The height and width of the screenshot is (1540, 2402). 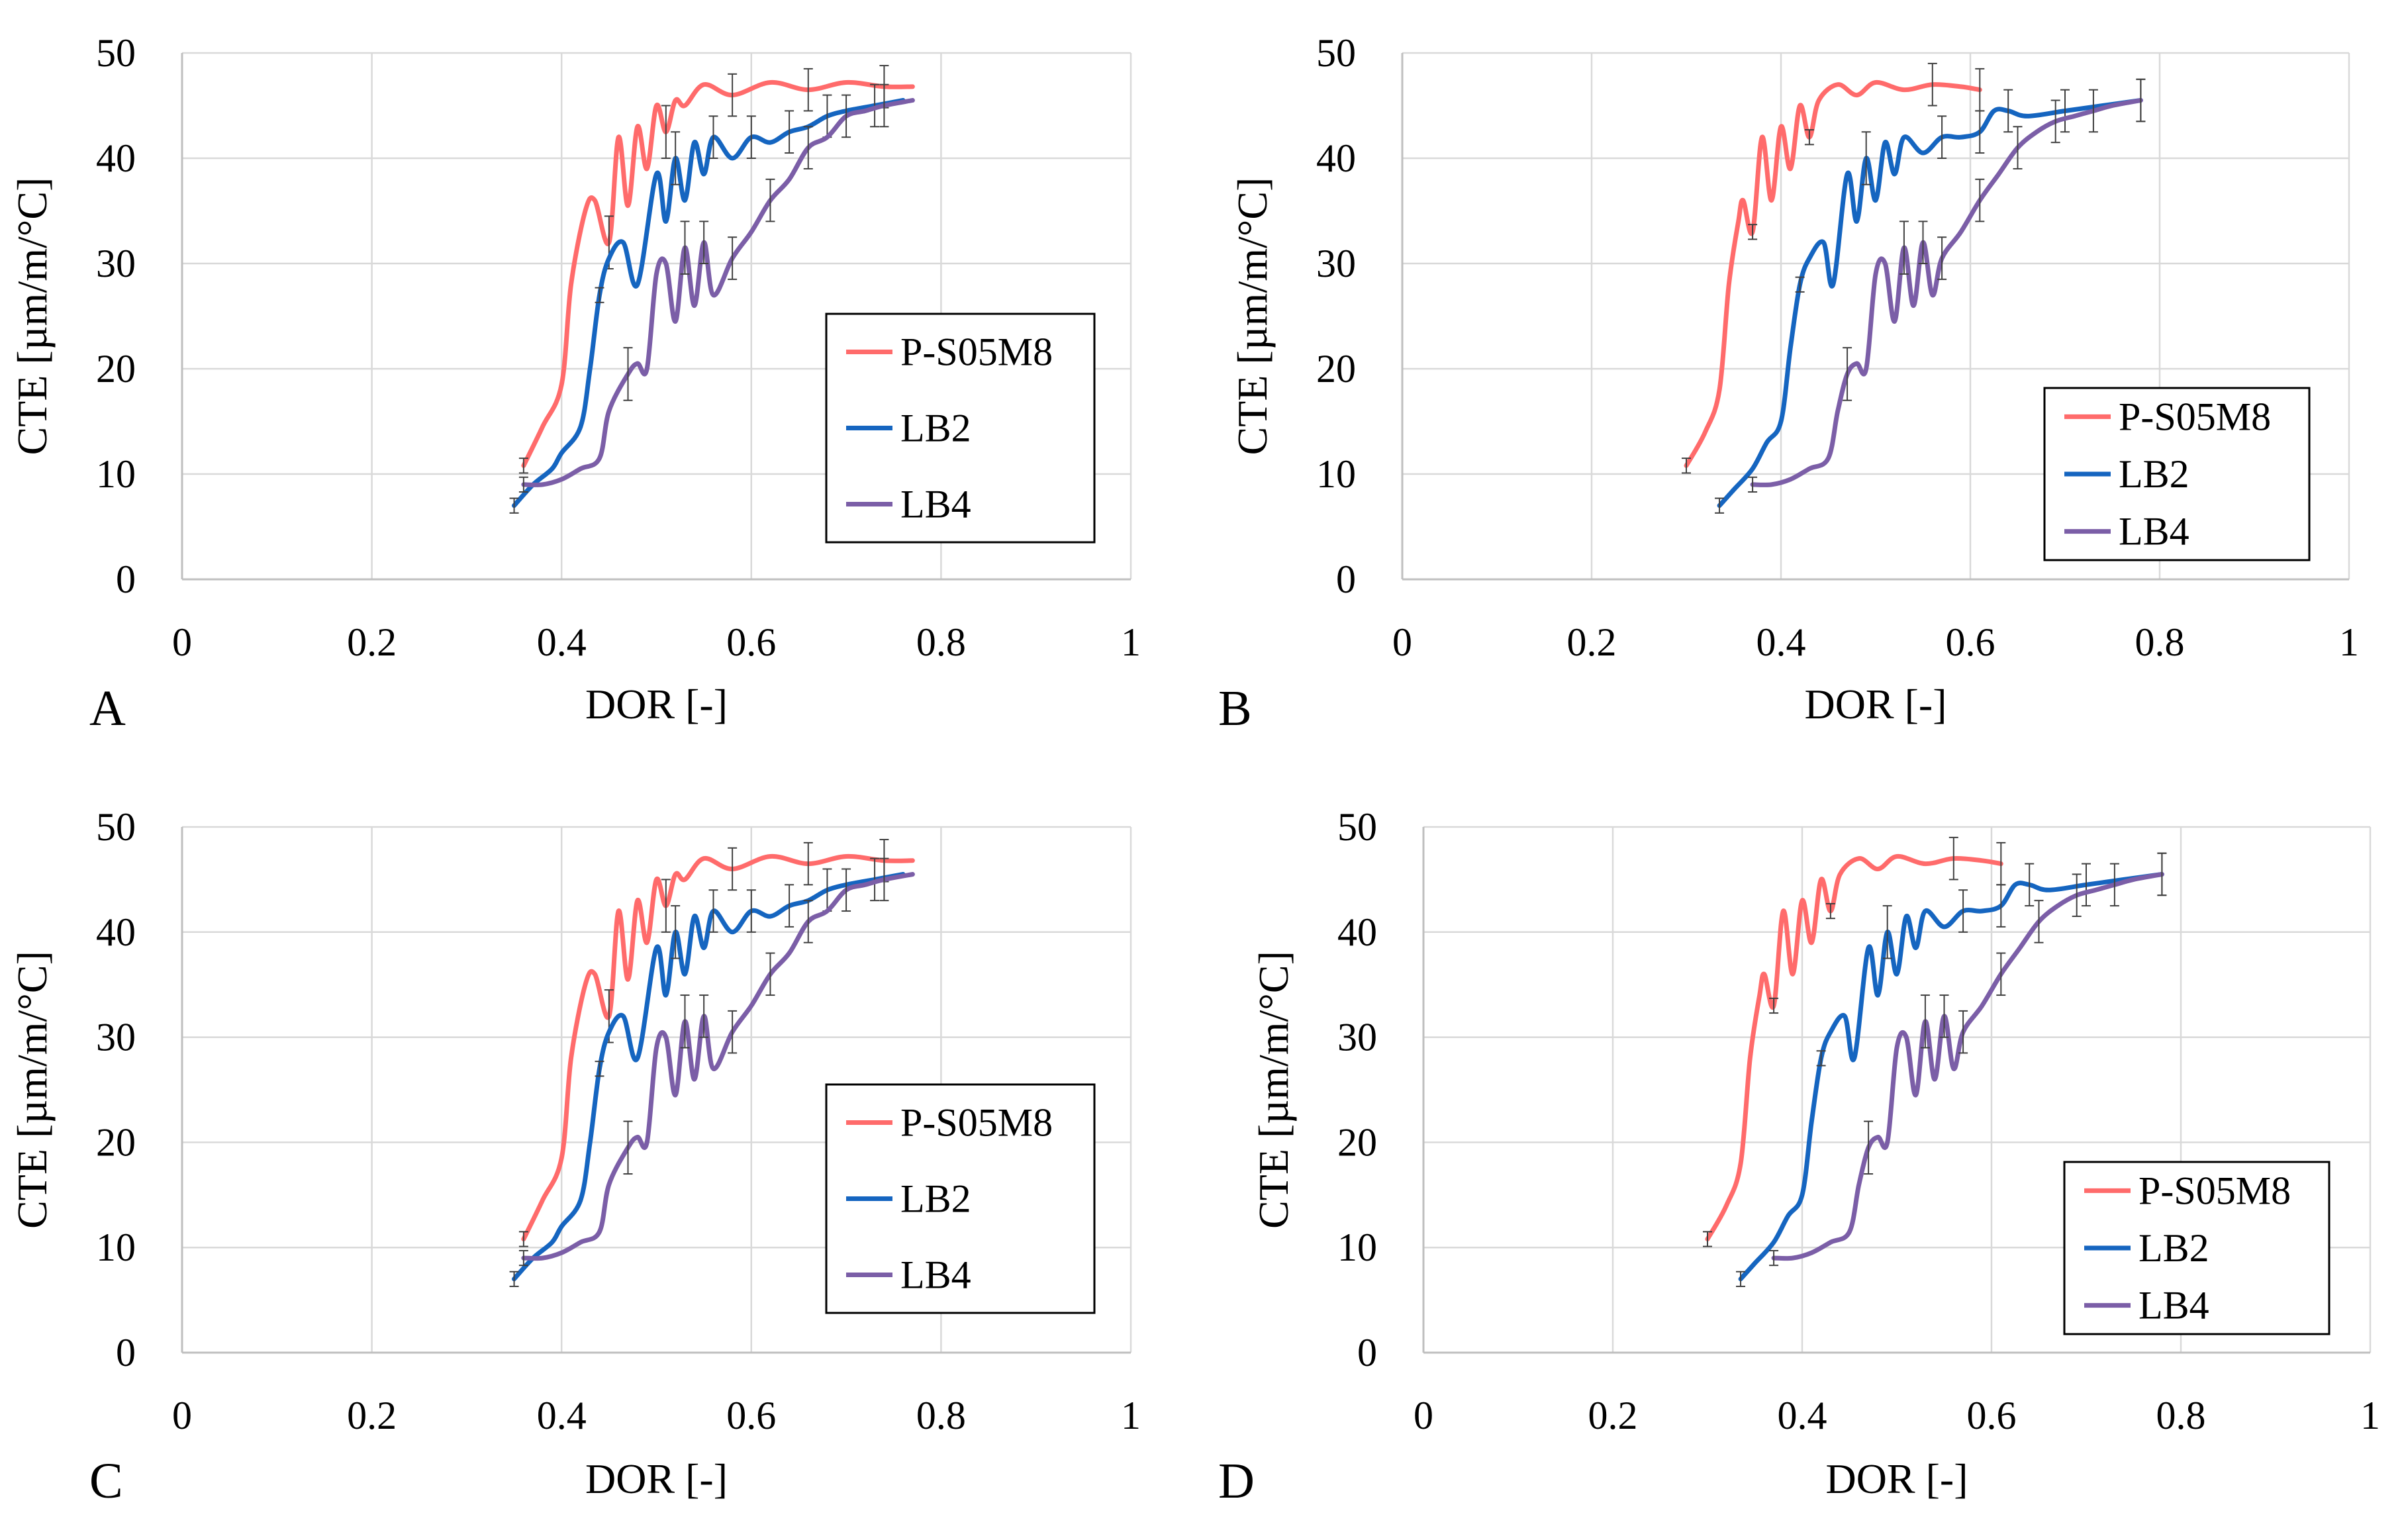 I want to click on panel-label-c: C, so click(x=106, y=1481).